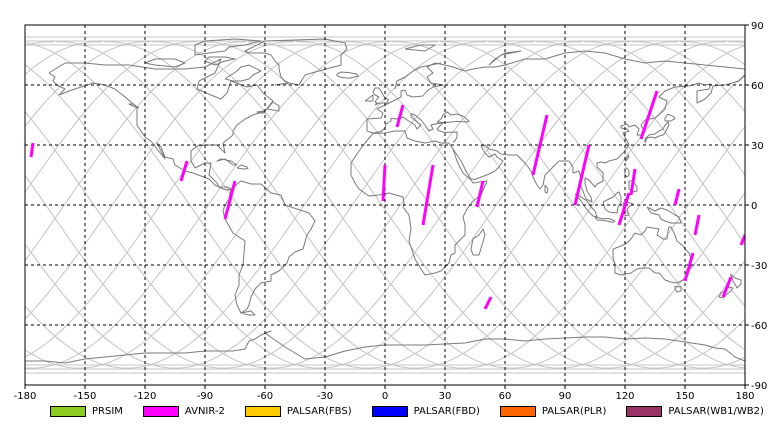  I want to click on x-tick-label: -60, so click(265, 396).